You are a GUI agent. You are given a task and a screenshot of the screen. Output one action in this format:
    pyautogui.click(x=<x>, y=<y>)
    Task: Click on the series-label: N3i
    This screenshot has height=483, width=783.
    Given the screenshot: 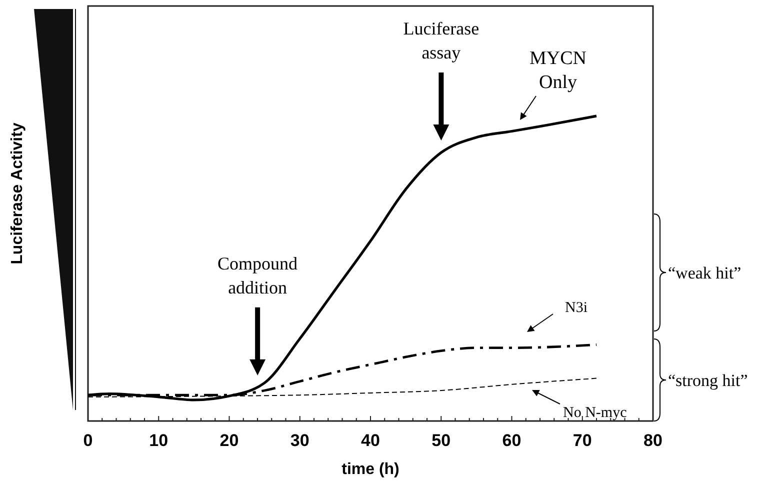 What is the action you would take?
    pyautogui.click(x=576, y=308)
    